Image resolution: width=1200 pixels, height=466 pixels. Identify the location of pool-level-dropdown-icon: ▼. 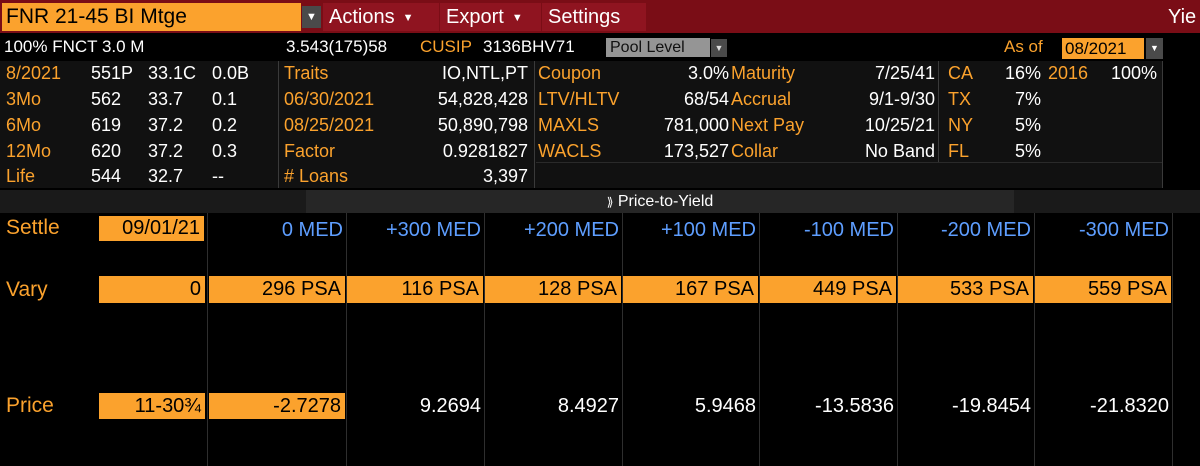
(719, 48).